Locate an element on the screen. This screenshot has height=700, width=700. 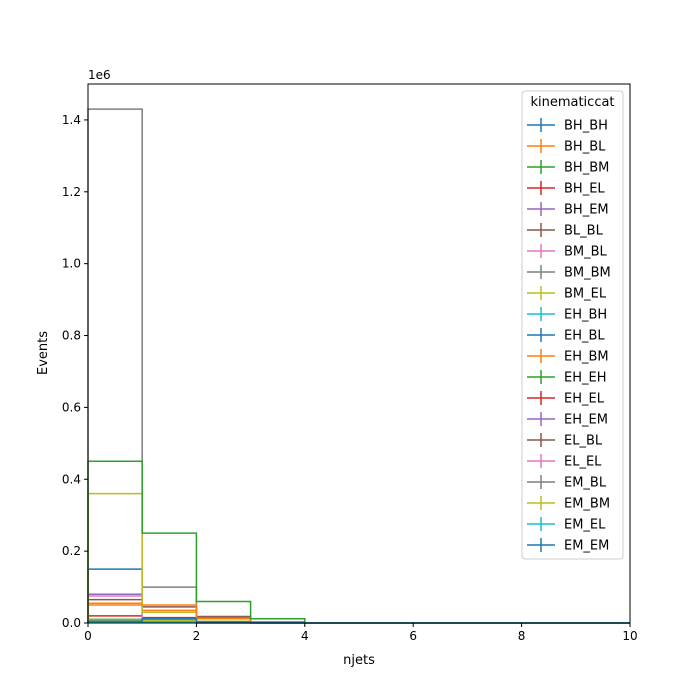
legend-item: EM_BM is located at coordinates (568, 504).